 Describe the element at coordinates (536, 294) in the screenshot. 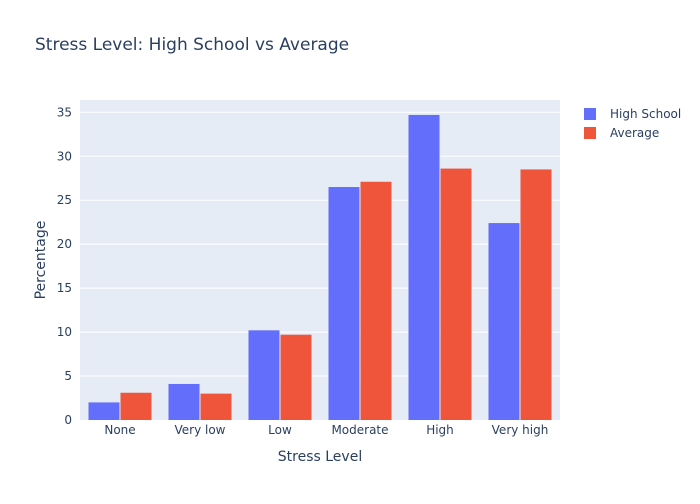

I see `bar-average-very-high` at that location.